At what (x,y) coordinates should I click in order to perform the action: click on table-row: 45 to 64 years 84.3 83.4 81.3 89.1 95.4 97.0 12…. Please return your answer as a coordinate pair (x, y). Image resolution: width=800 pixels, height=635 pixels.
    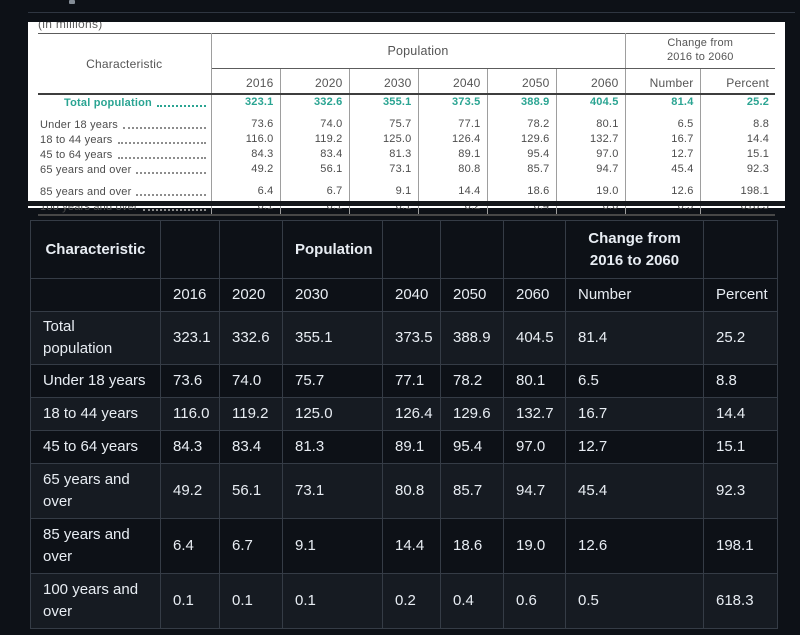
    Looking at the image, I should click on (404, 446).